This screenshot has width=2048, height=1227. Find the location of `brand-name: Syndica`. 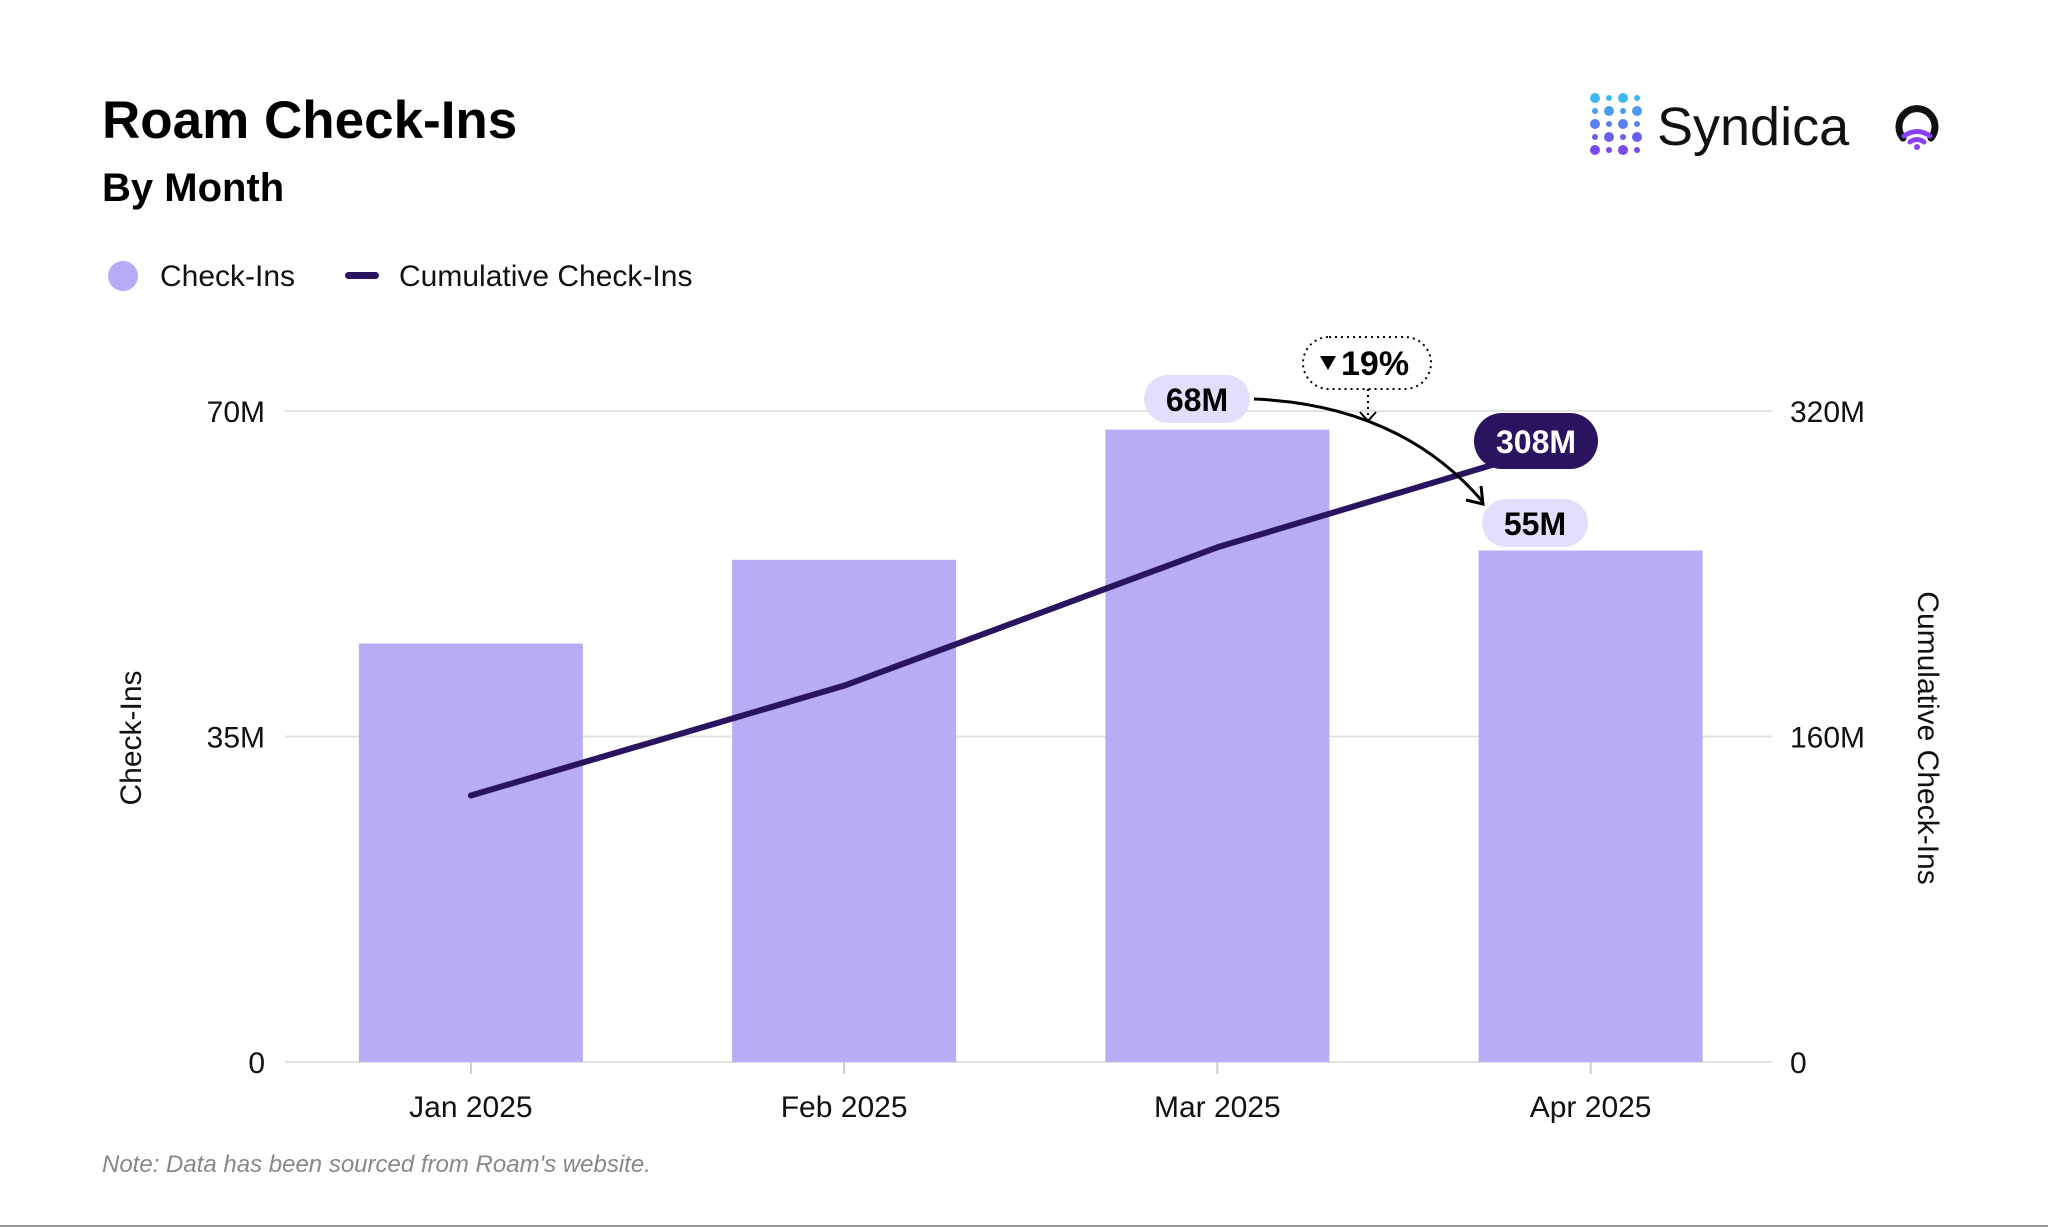

brand-name: Syndica is located at coordinates (1753, 127).